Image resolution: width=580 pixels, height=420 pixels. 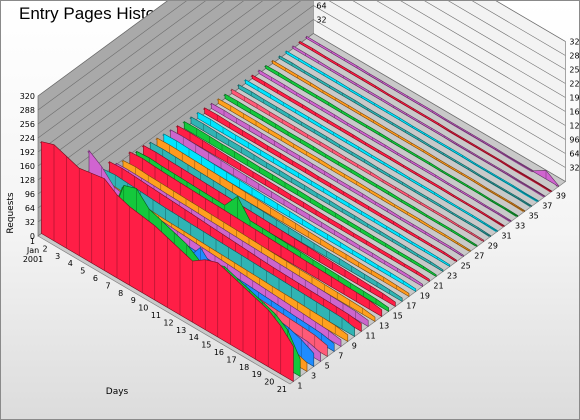 I want to click on y-right-tick-label: 288, so click(x=574, y=56).